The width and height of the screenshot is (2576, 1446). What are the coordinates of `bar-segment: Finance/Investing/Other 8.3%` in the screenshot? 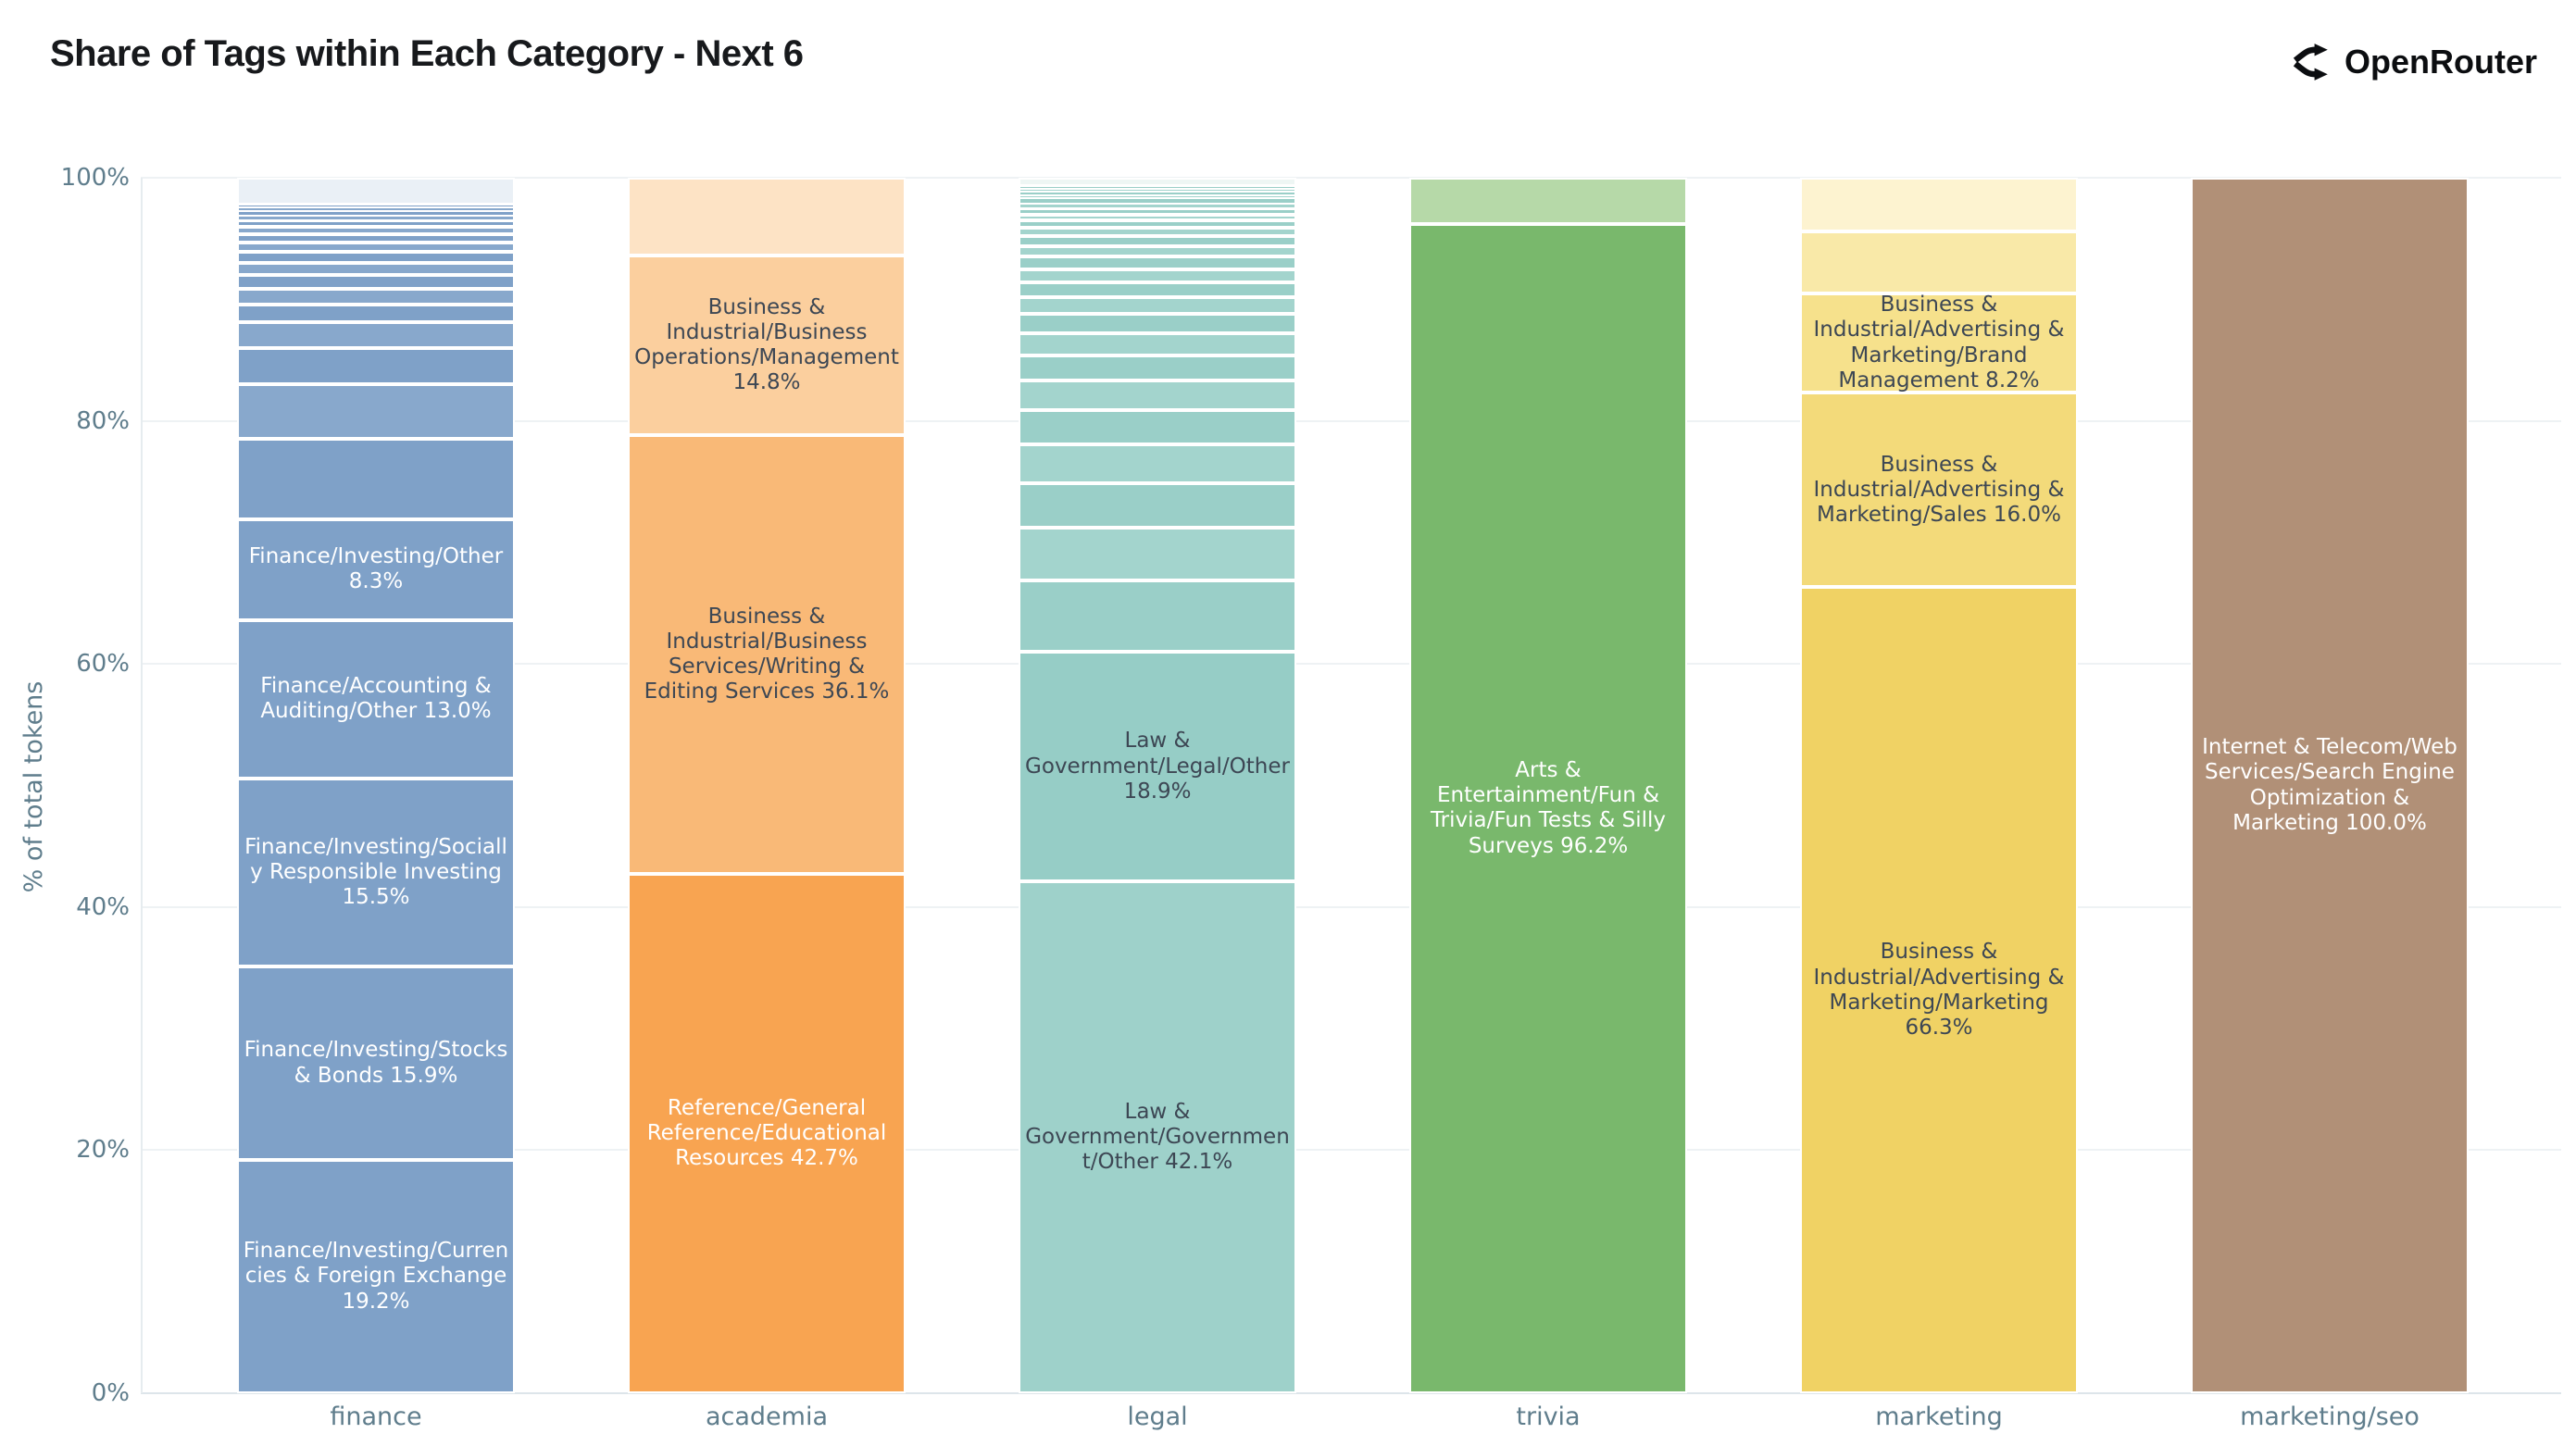 It's located at (376, 569).